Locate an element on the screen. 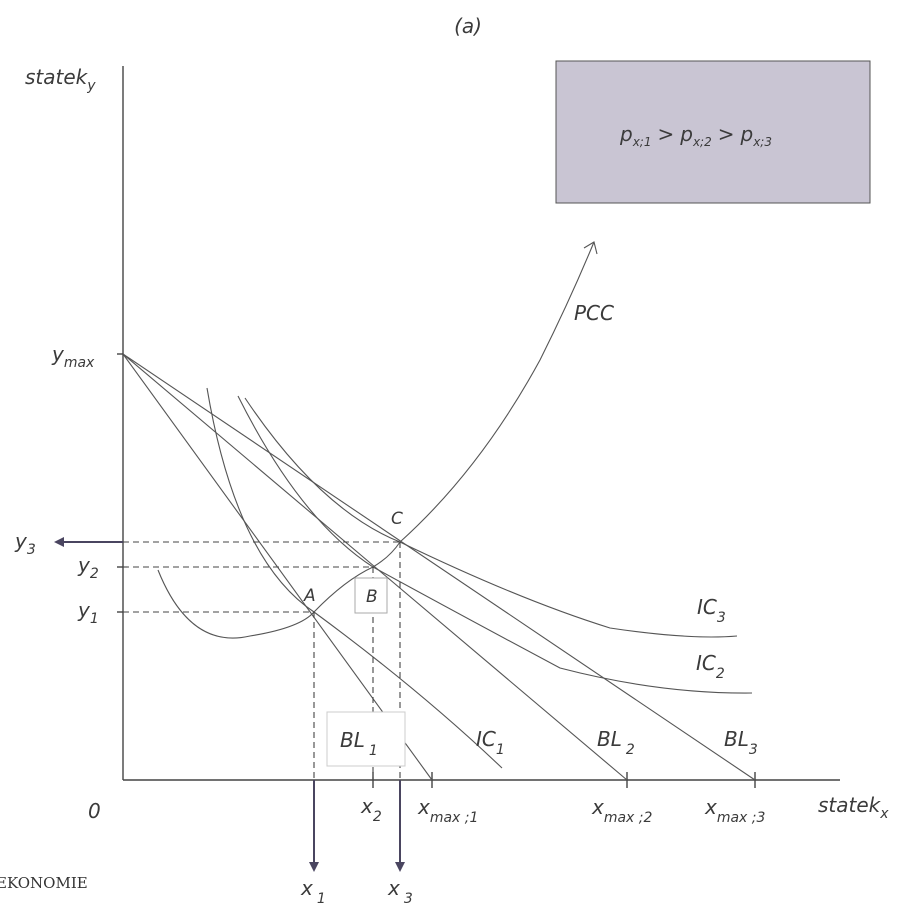 The image size is (899, 912). ymax-label: ymax is located at coordinates (73, 356).